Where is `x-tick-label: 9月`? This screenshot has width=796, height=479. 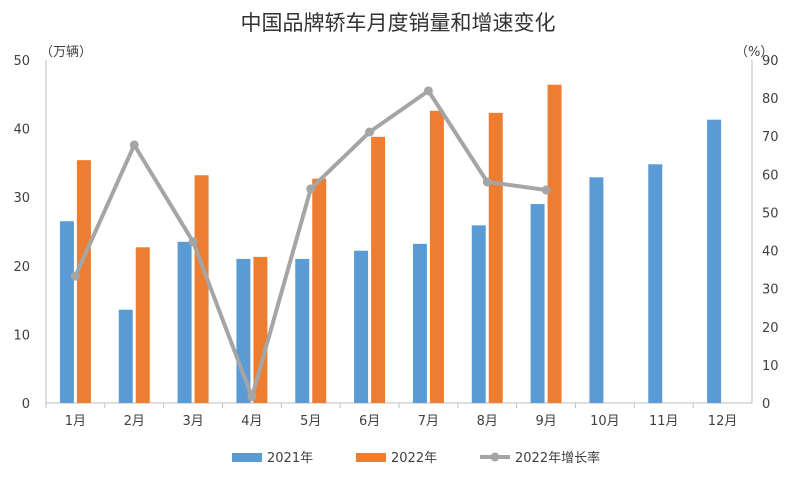 x-tick-label: 9月 is located at coordinates (545, 421).